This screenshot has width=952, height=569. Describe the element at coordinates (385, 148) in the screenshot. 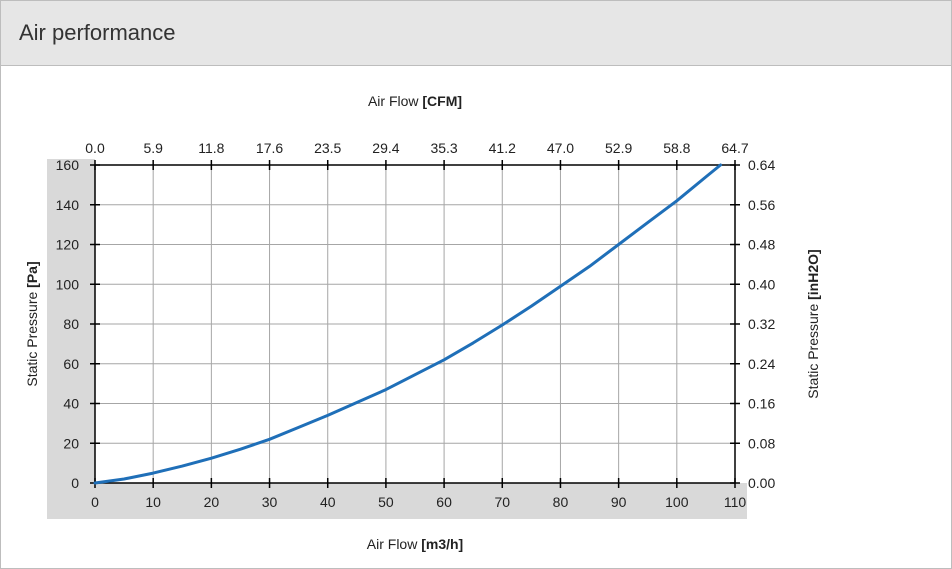

I see `x-top-tick-label: 29.4` at that location.